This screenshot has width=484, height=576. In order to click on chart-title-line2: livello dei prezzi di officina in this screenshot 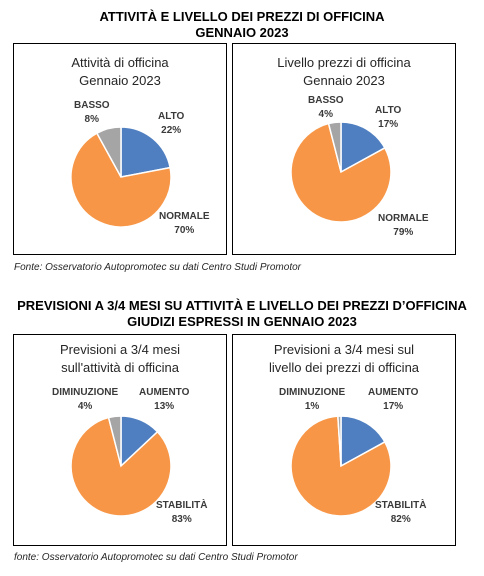, I will do `click(344, 367)`.